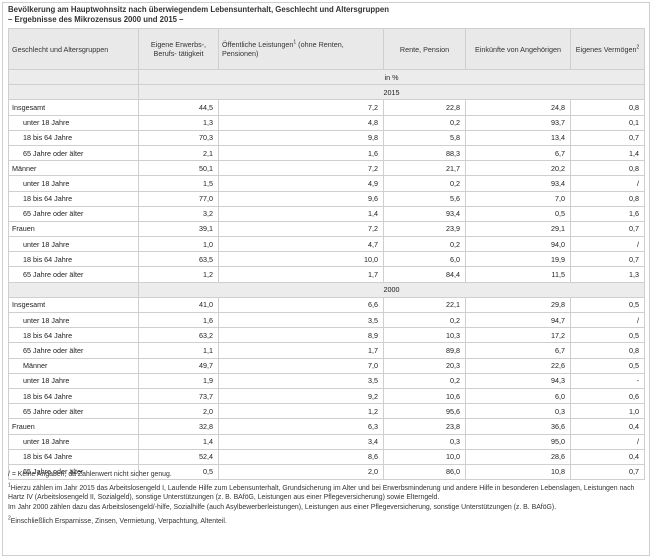 This screenshot has height=560, width=652. I want to click on value-cell: 8,9, so click(301, 335).